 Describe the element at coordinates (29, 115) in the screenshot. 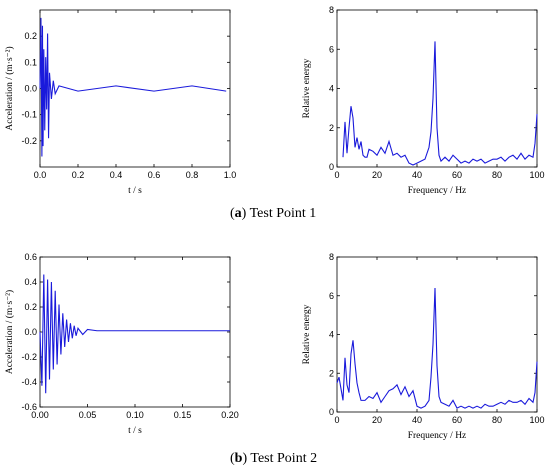

I see `y-tick-label: -0.1` at that location.